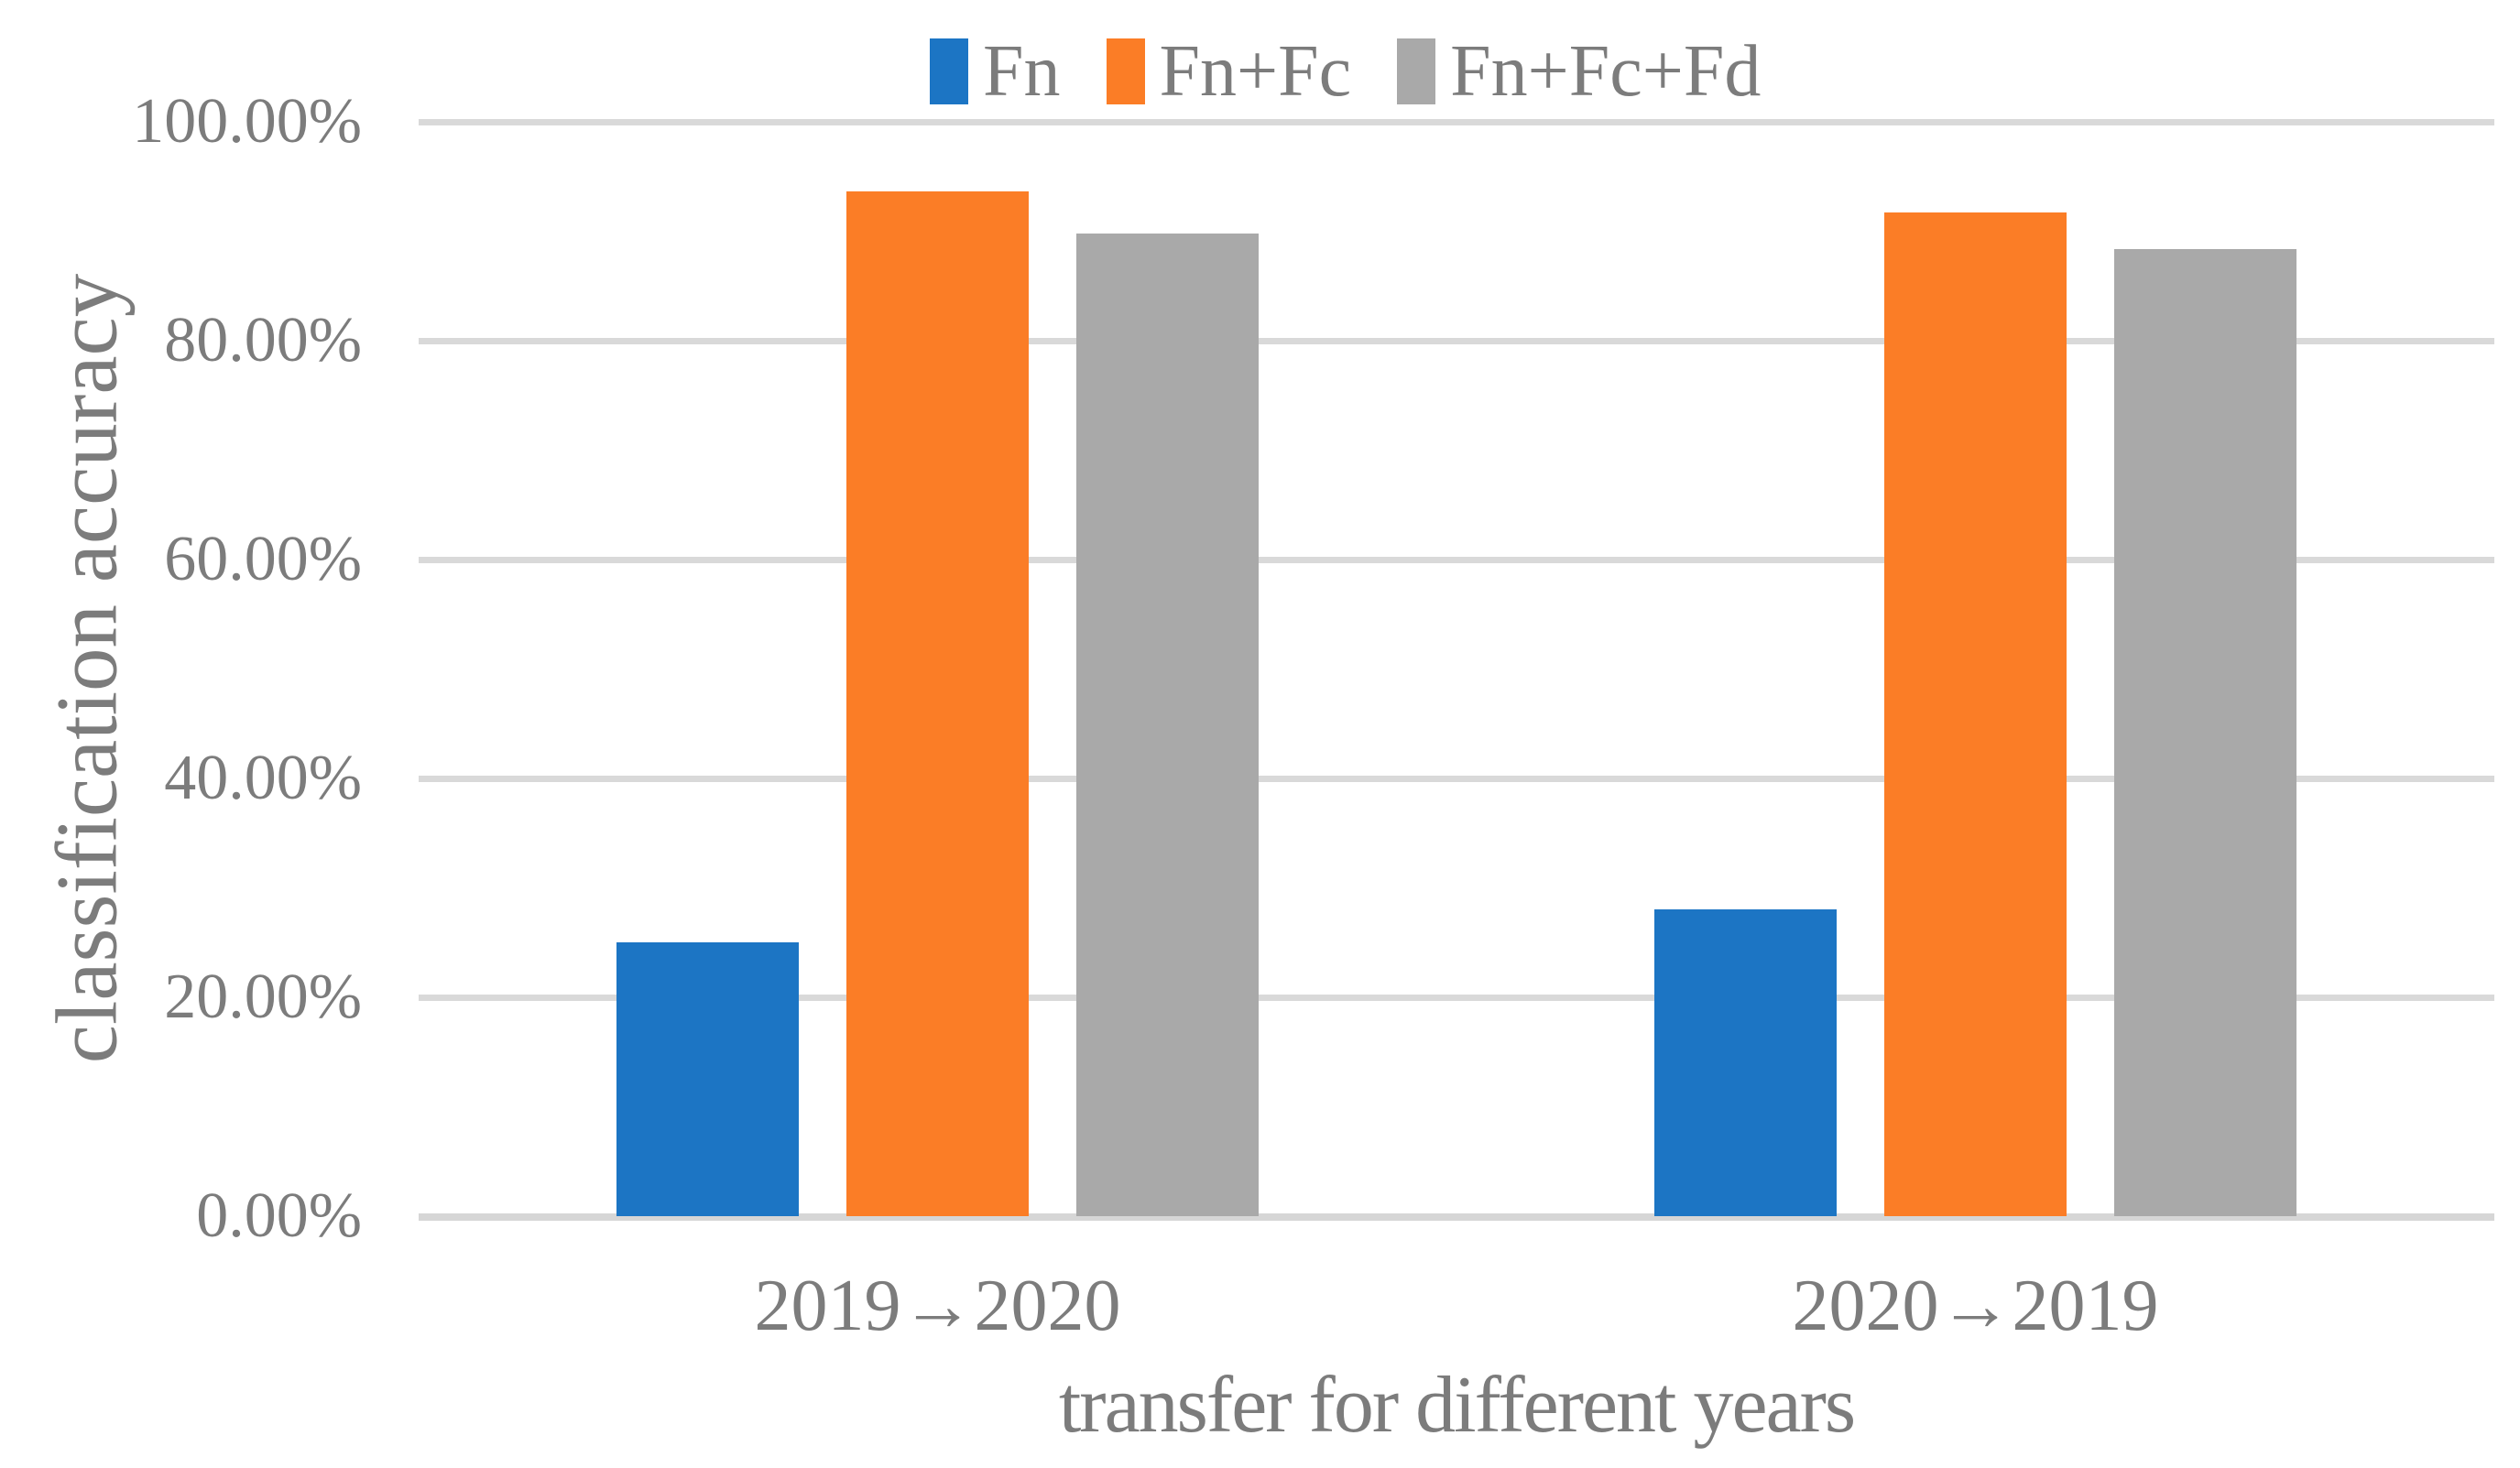 The image size is (2520, 1468). What do you see at coordinates (1022, 71) in the screenshot?
I see `legend-label: Fn` at bounding box center [1022, 71].